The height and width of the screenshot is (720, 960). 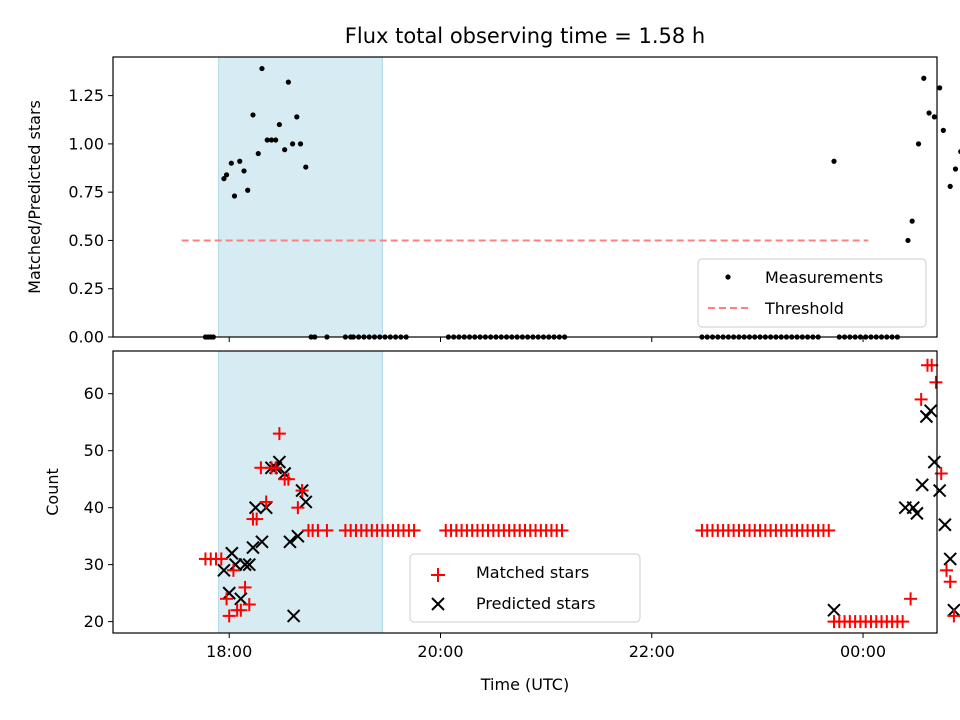 I want to click on bottom-y-axis-label: Count, so click(x=52, y=492).